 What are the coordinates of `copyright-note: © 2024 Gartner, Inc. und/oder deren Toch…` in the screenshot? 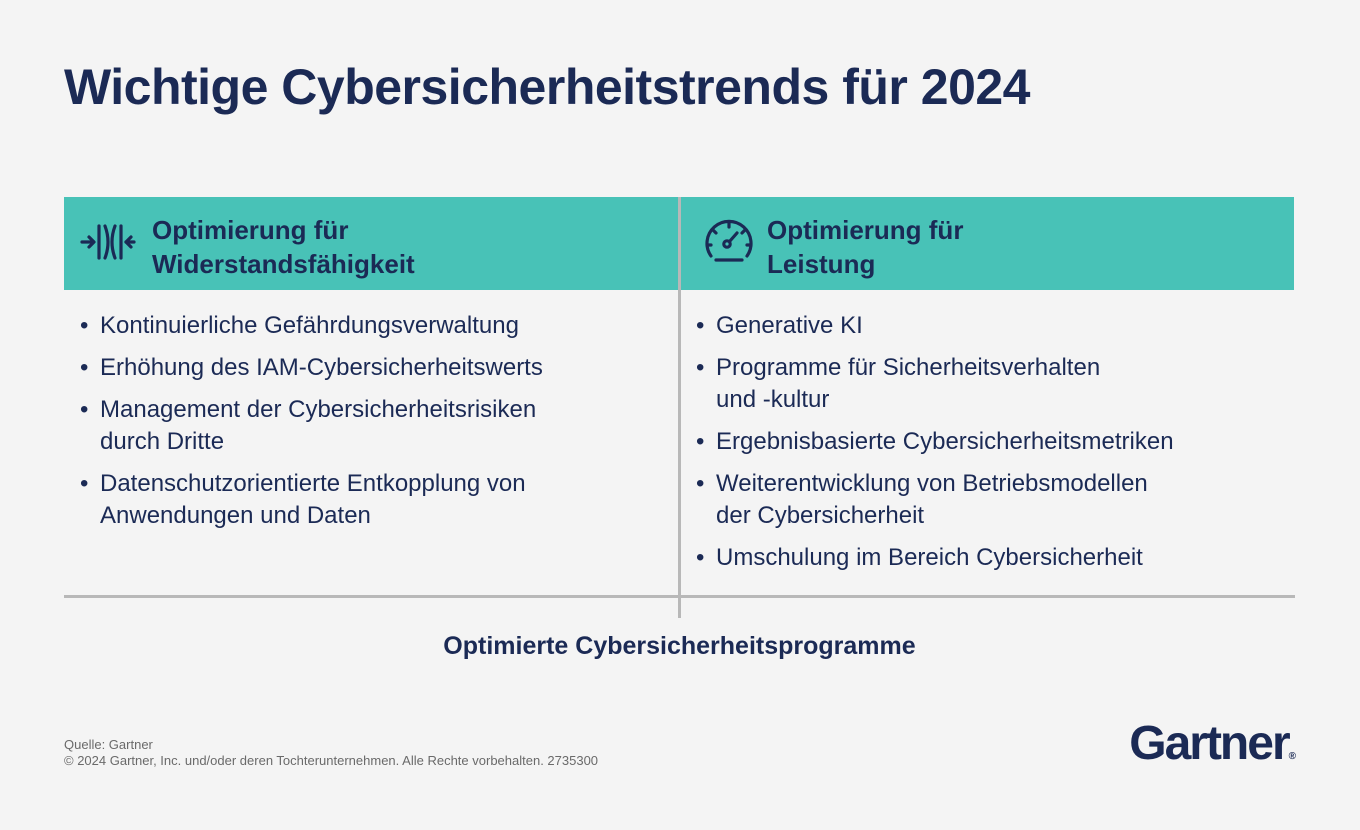 It's located at (331, 760).